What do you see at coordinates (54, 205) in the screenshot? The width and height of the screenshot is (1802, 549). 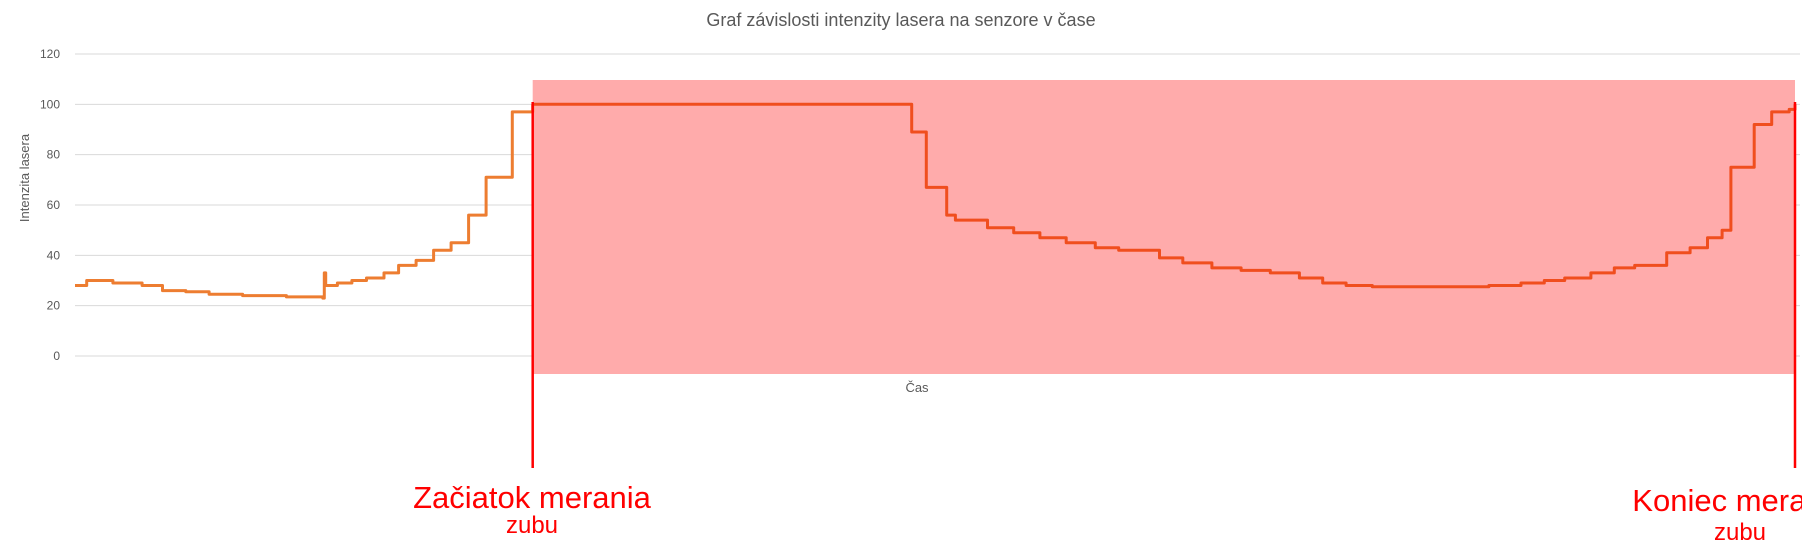 I see `y-tick-label: 60` at bounding box center [54, 205].